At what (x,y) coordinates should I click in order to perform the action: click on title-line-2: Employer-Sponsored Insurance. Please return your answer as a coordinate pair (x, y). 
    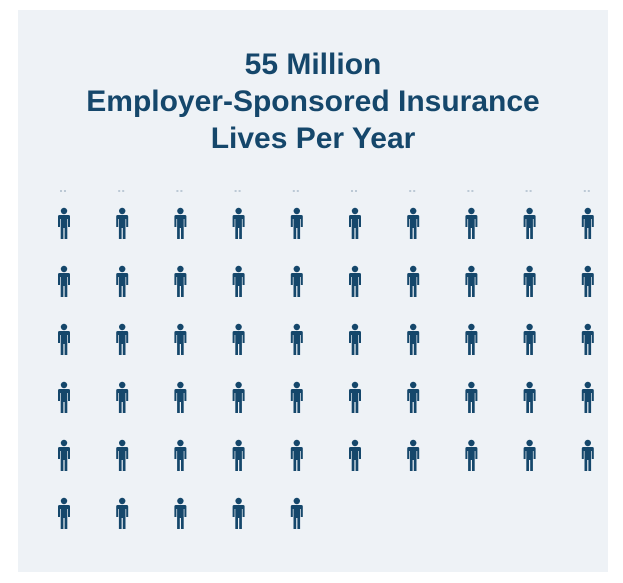
    Looking at the image, I should click on (313, 101).